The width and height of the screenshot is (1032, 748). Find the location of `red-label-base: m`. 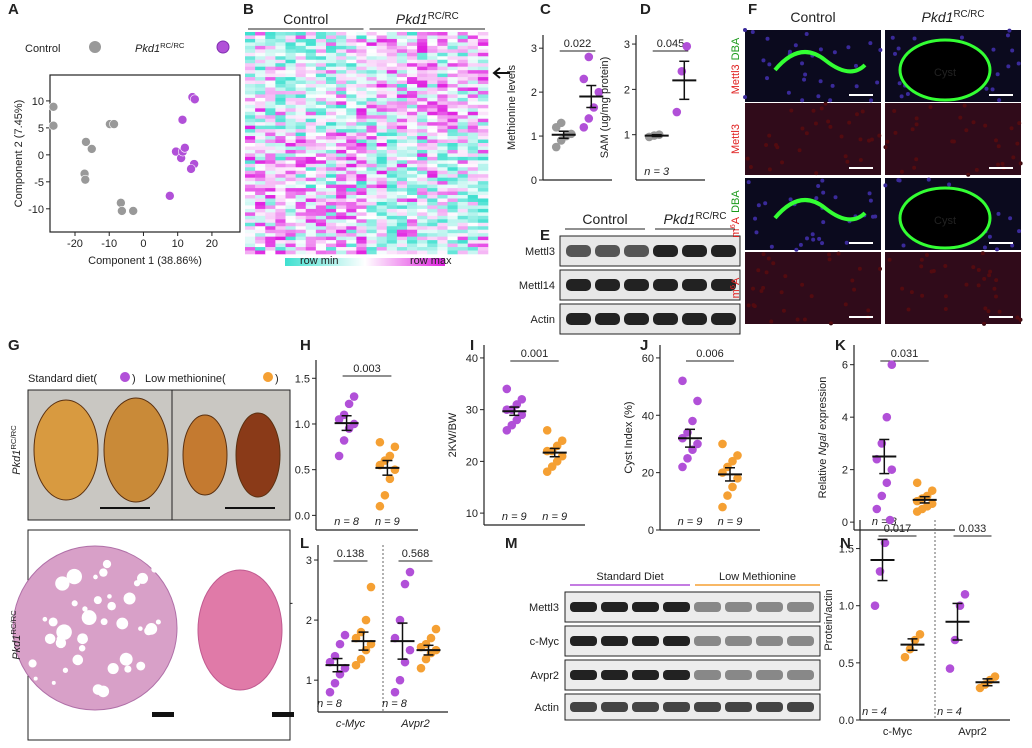

red-label-base: m is located at coordinates (736, 233).